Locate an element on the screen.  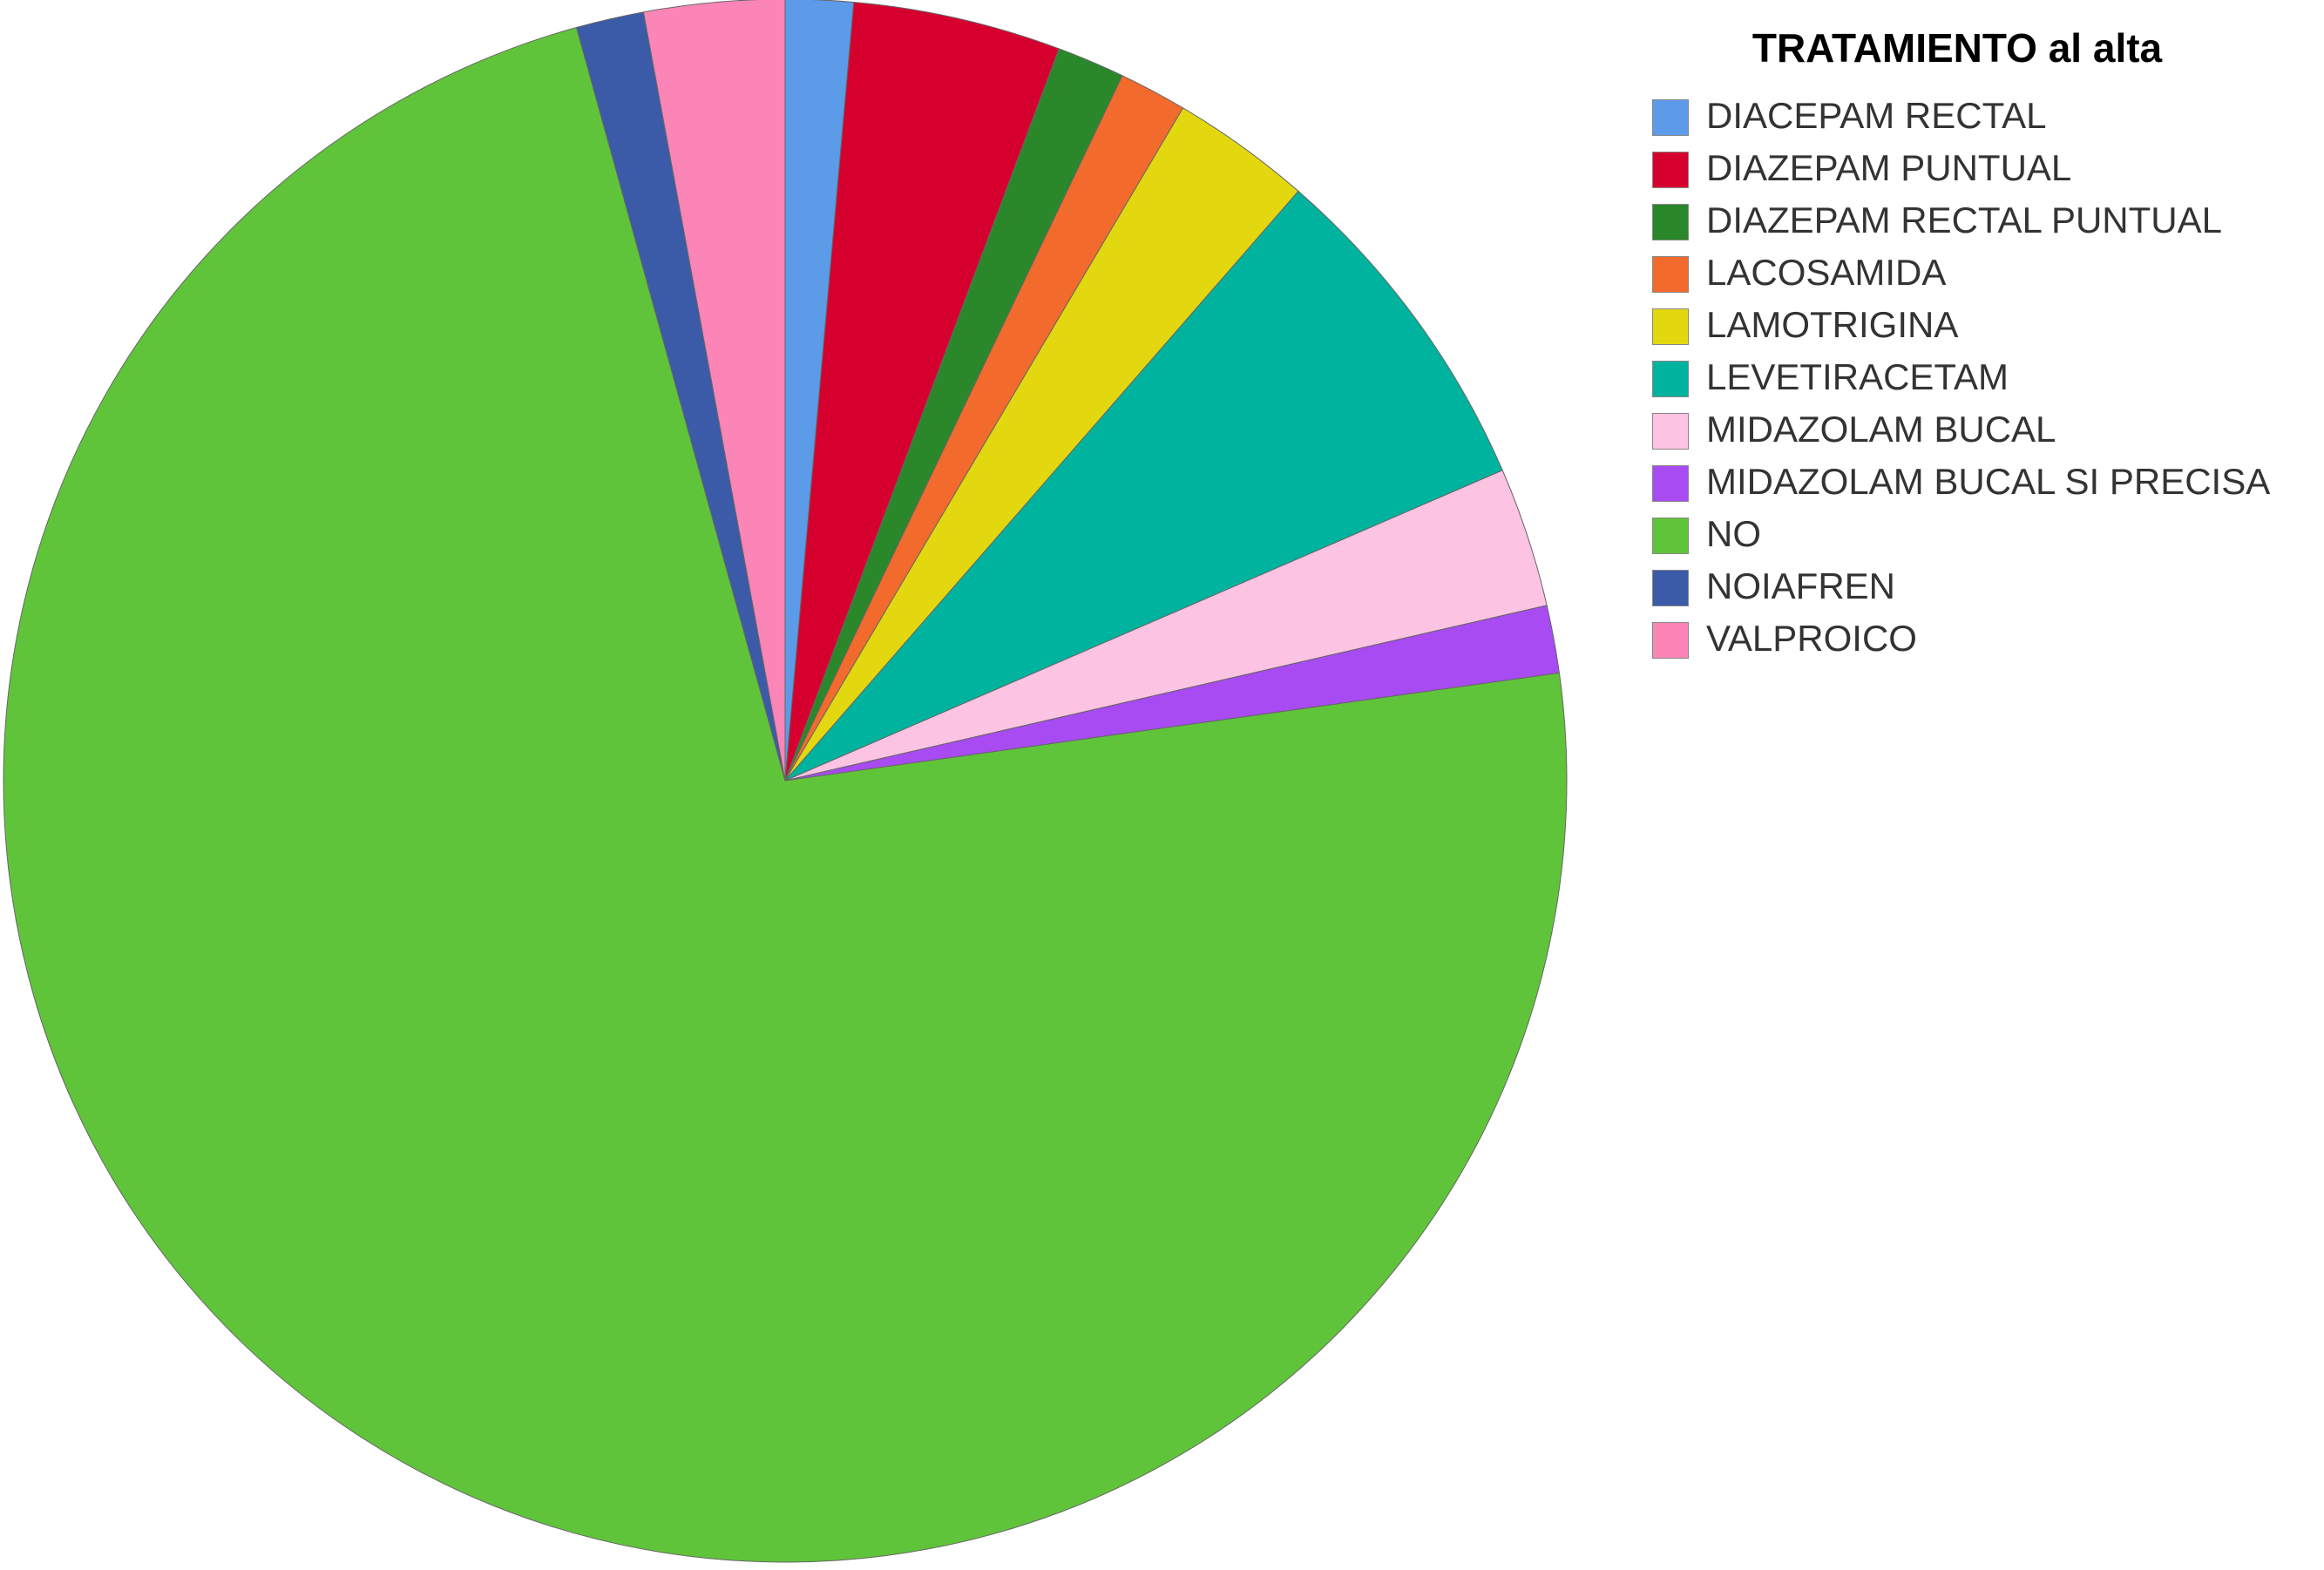
legend-item: LEVETIRACETAM is located at coordinates (1983, 377).